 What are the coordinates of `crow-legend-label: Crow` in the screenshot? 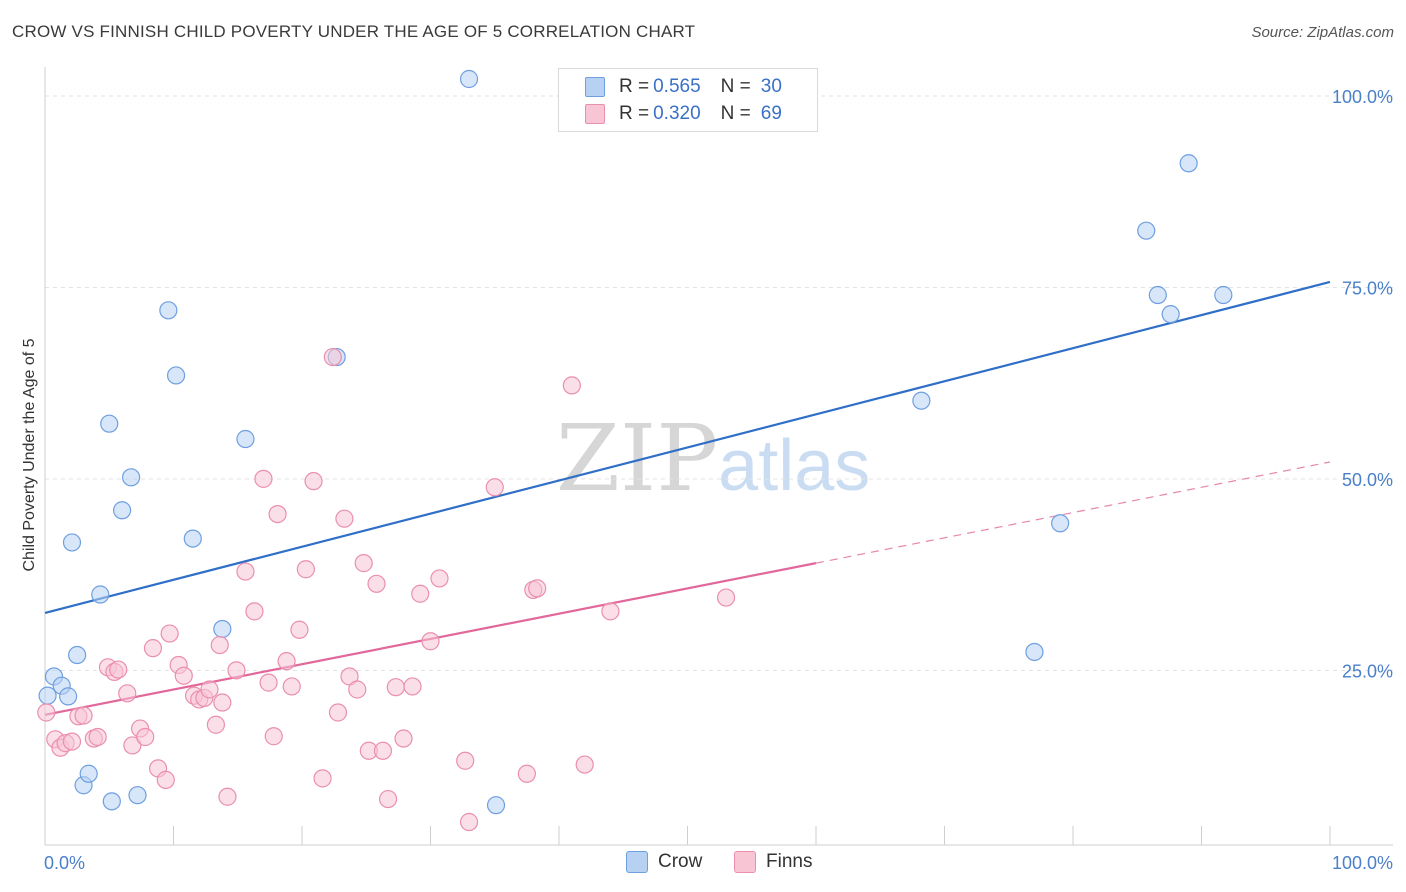 It's located at (680, 861).